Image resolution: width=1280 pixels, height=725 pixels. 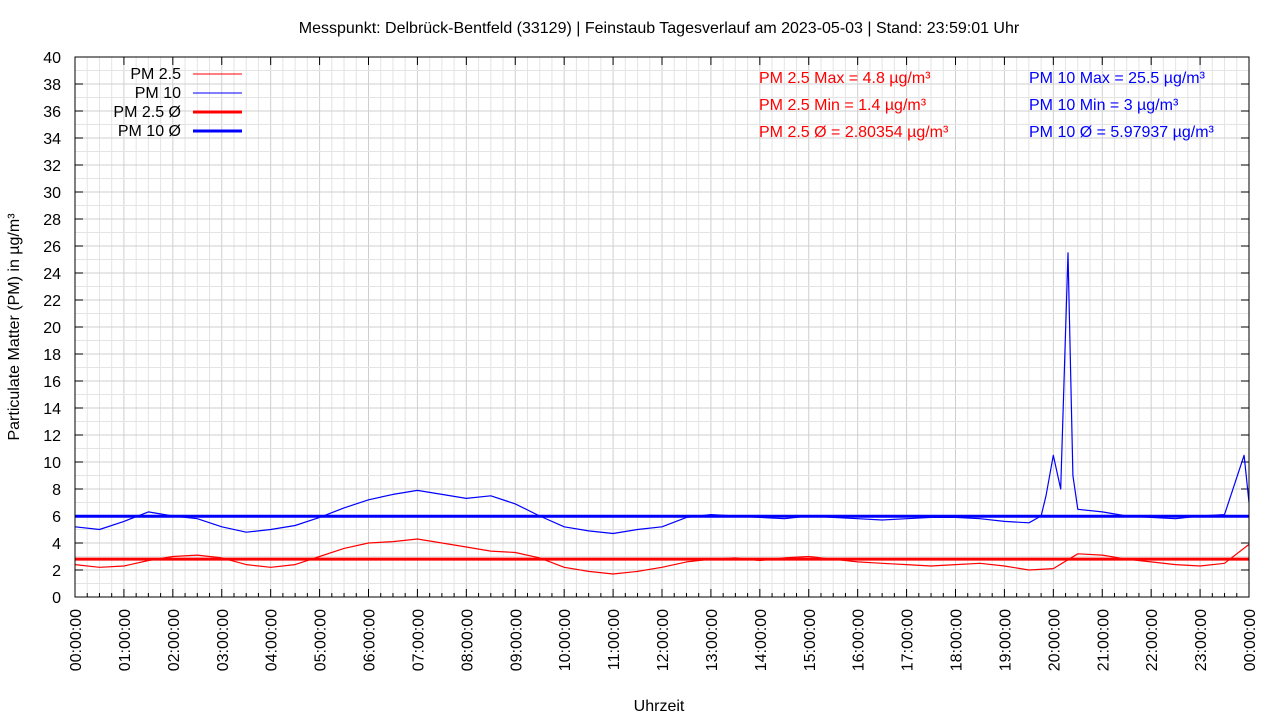 What do you see at coordinates (1201, 640) in the screenshot?
I see `x-tick-label: 23:00:00` at bounding box center [1201, 640].